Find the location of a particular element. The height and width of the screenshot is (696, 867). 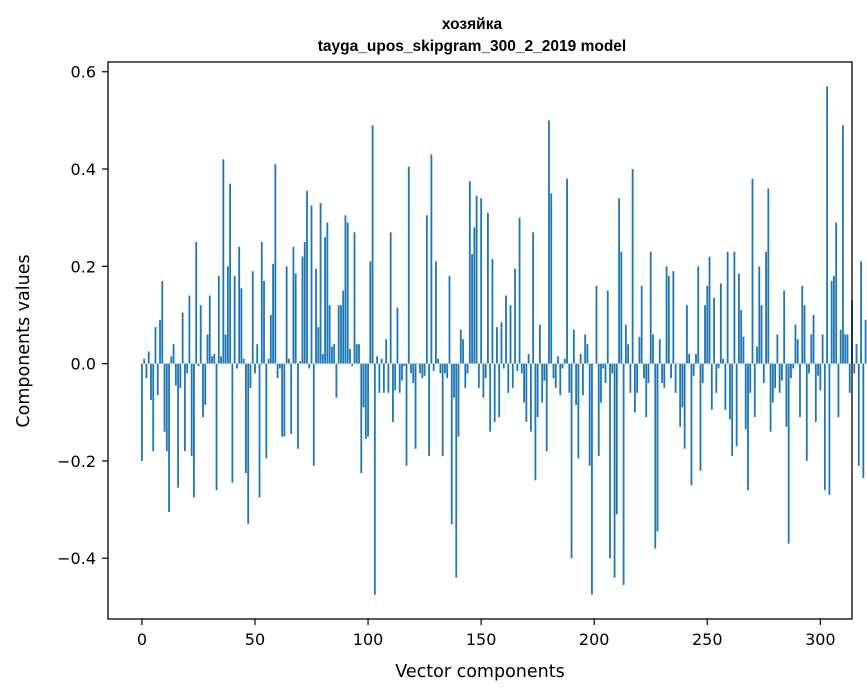

y-axis: −0.4 −0.2 0.0 0.2 0.4 0.6 is located at coordinates (82, 315).